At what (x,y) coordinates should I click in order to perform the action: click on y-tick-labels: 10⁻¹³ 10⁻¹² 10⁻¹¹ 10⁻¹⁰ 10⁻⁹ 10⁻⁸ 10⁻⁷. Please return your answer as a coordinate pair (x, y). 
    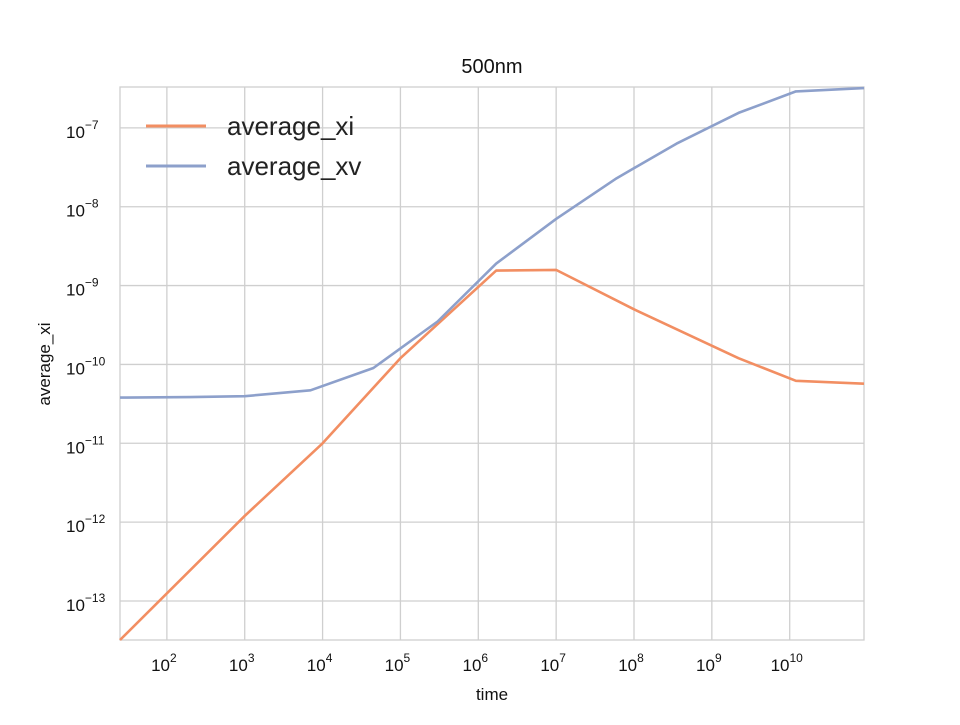
    Looking at the image, I should click on (86, 366).